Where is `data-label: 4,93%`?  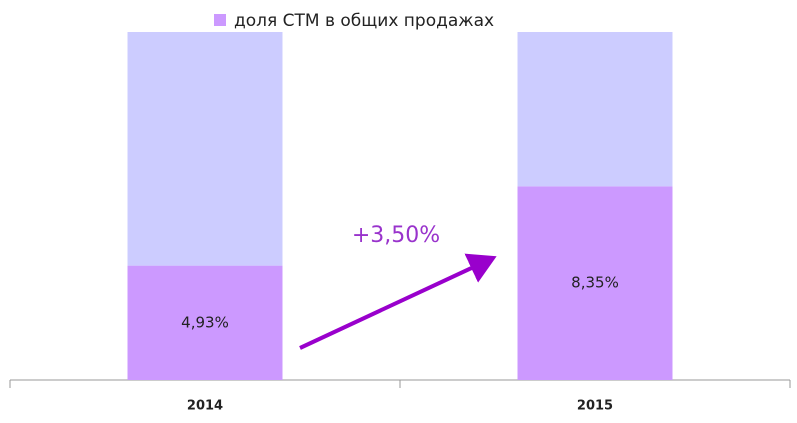 data-label: 4,93% is located at coordinates (205, 322).